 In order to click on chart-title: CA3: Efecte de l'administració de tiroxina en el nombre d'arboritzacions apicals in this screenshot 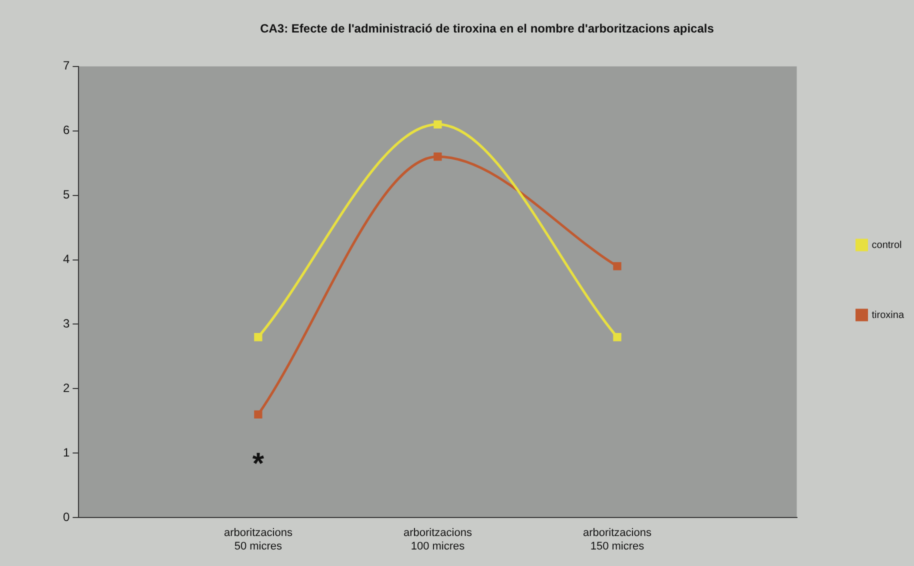, I will do `click(487, 29)`.